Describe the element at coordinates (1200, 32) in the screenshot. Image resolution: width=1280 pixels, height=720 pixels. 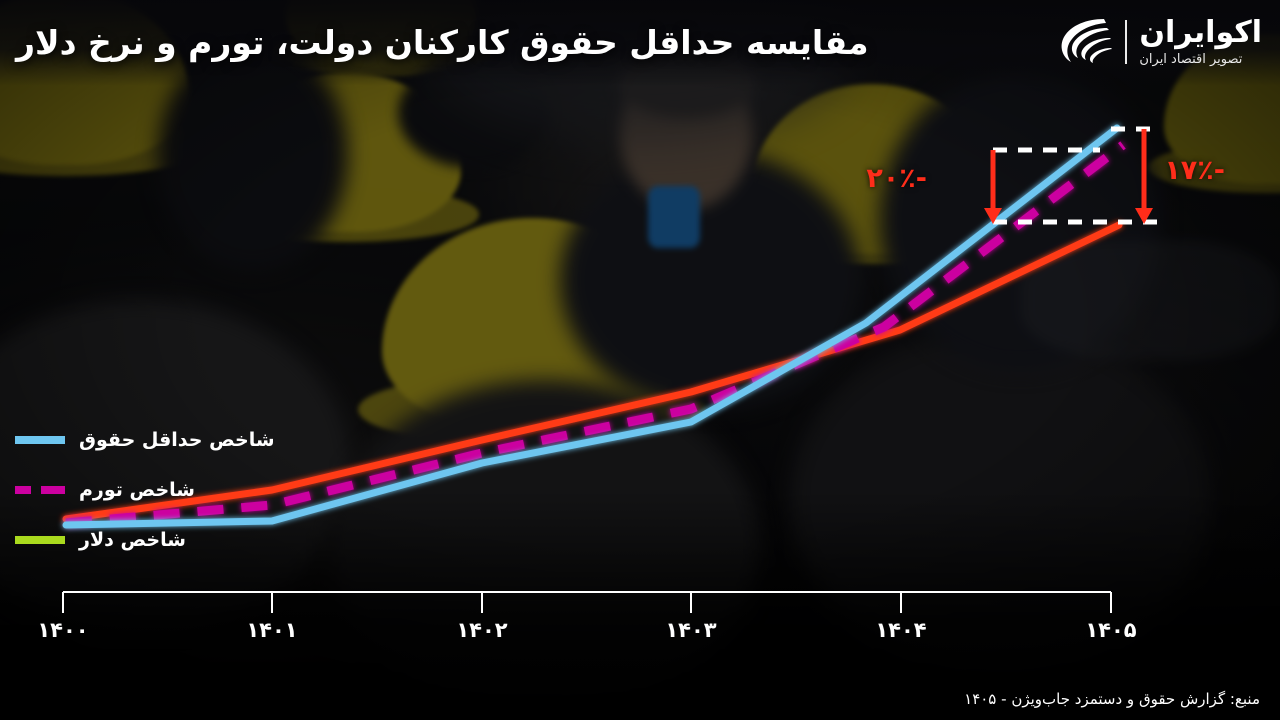
I see `brand-name: اکوایران` at that location.